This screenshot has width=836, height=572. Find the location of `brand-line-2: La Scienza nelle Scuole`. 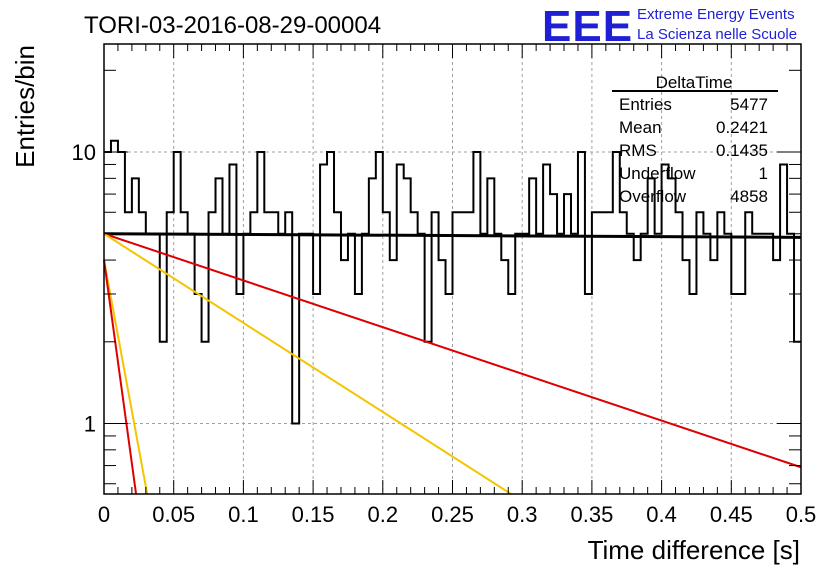

brand-line-2: La Scienza nelle Scuole is located at coordinates (717, 34).